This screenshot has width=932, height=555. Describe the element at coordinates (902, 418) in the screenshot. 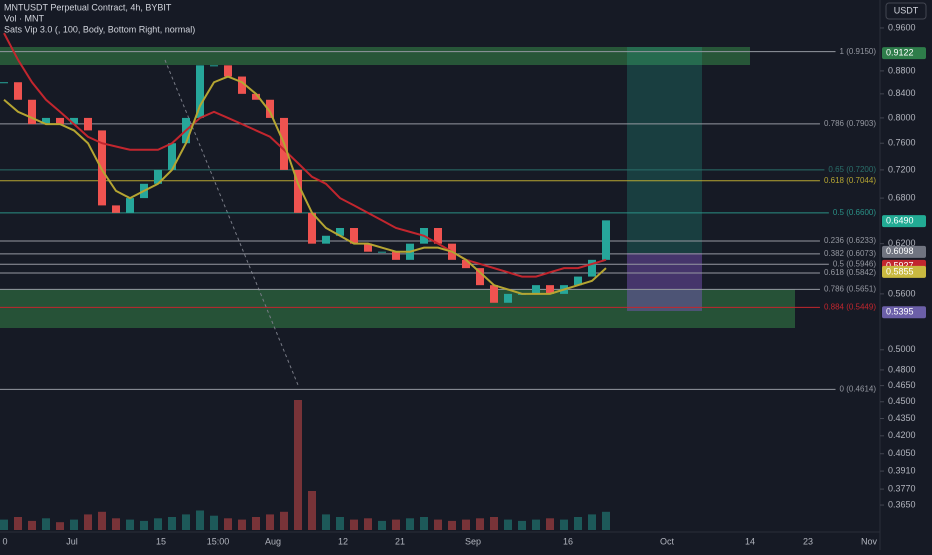

I see `y-tick-label: 0.4350` at that location.